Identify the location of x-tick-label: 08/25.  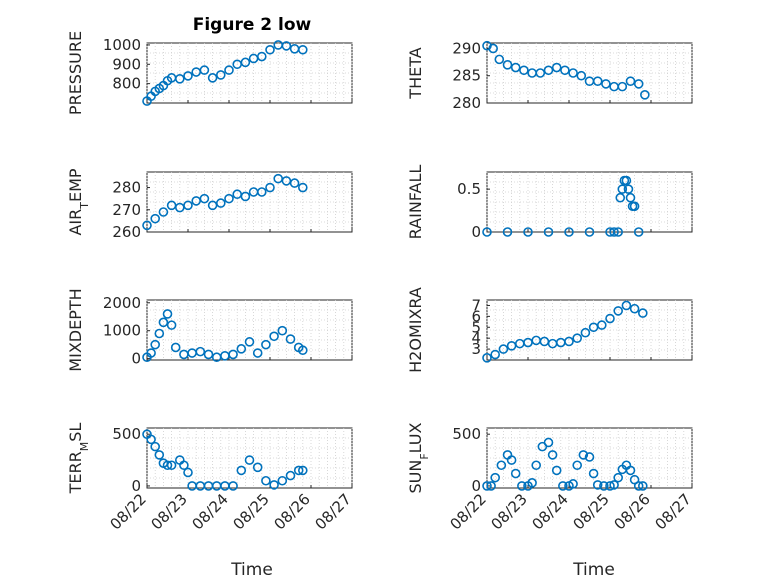
(251, 511).